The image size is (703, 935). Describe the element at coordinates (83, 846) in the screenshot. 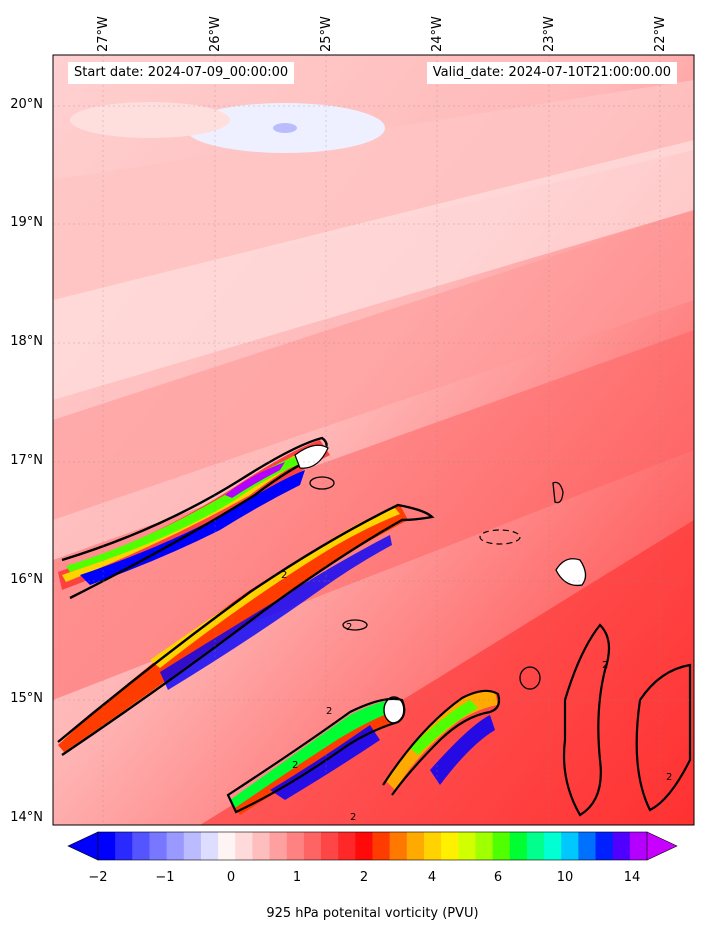

I see `colorbar-under-arrow` at that location.